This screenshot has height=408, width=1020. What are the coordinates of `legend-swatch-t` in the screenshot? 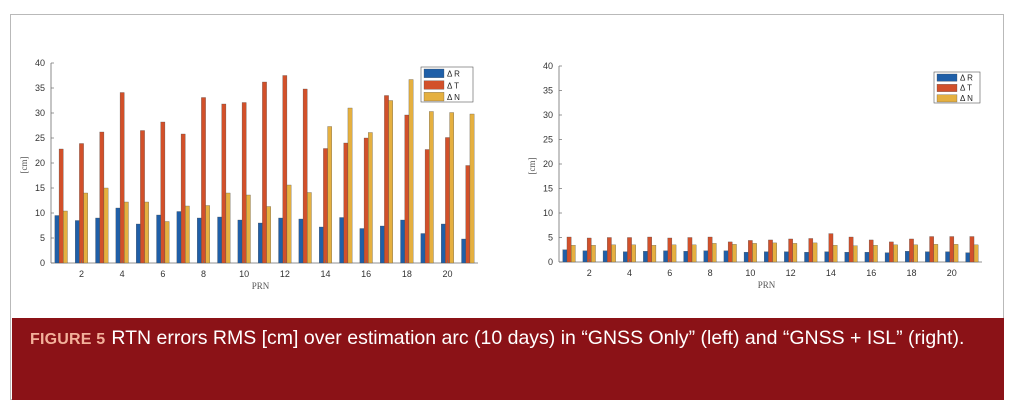 It's located at (434, 85).